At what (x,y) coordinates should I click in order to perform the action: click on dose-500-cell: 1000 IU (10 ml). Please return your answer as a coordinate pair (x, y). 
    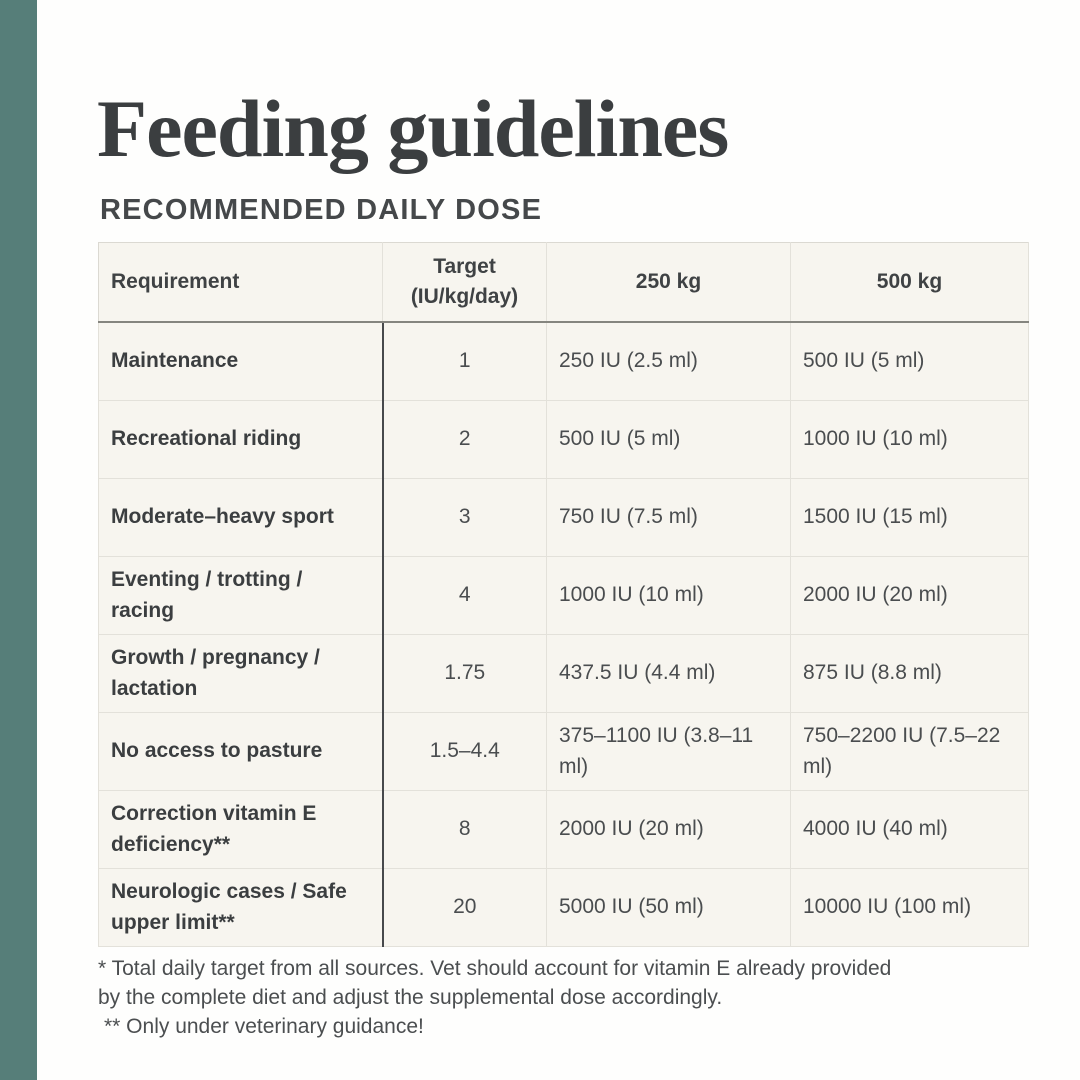
    Looking at the image, I should click on (909, 439).